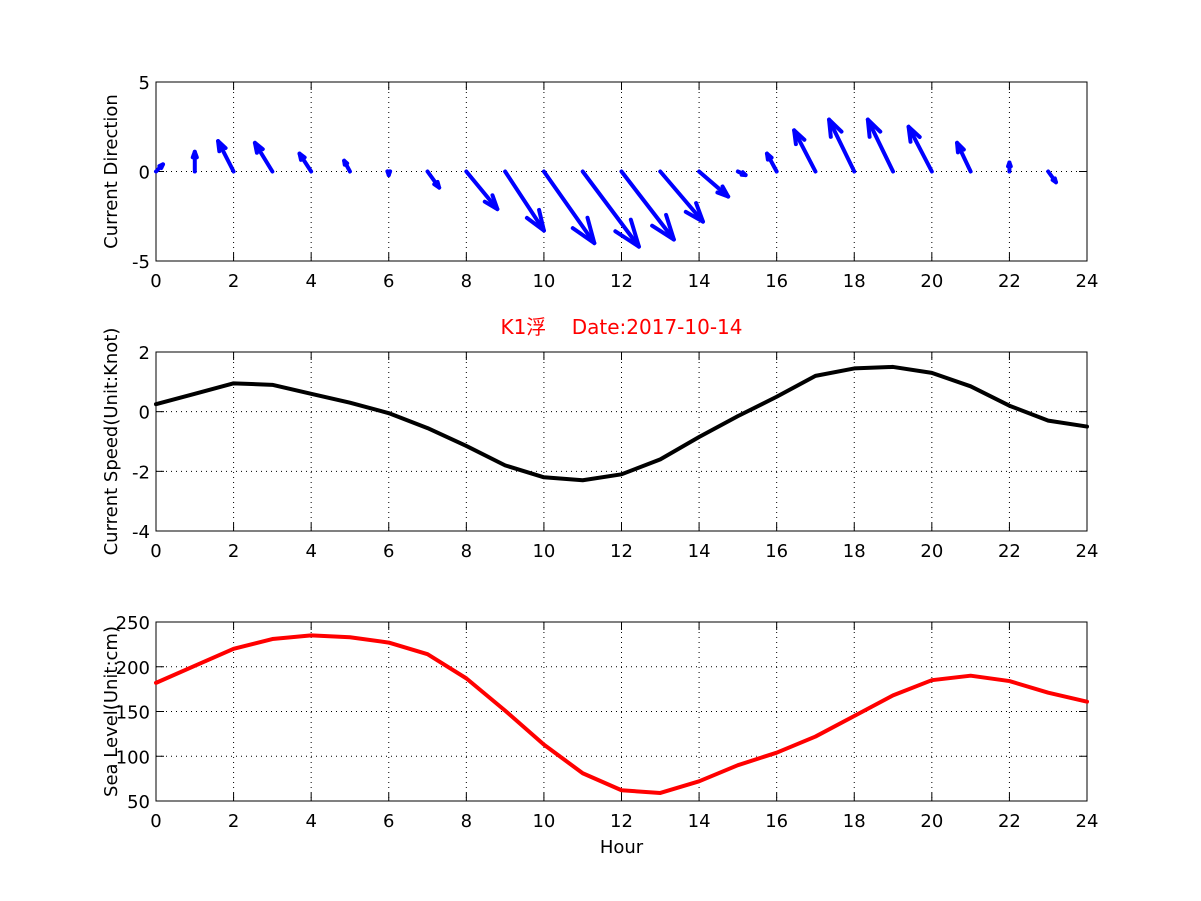 The image size is (1201, 901). What do you see at coordinates (133, 668) in the screenshot?
I see `y-tick-label: 200` at bounding box center [133, 668].